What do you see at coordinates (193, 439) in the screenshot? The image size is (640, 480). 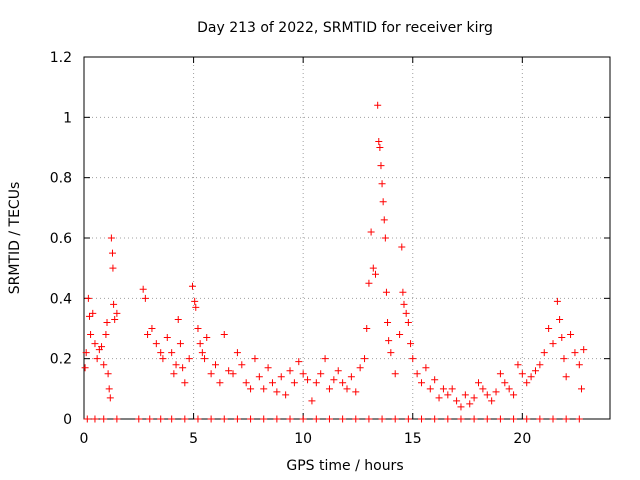 I see `x-tick-label: 5` at bounding box center [193, 439].